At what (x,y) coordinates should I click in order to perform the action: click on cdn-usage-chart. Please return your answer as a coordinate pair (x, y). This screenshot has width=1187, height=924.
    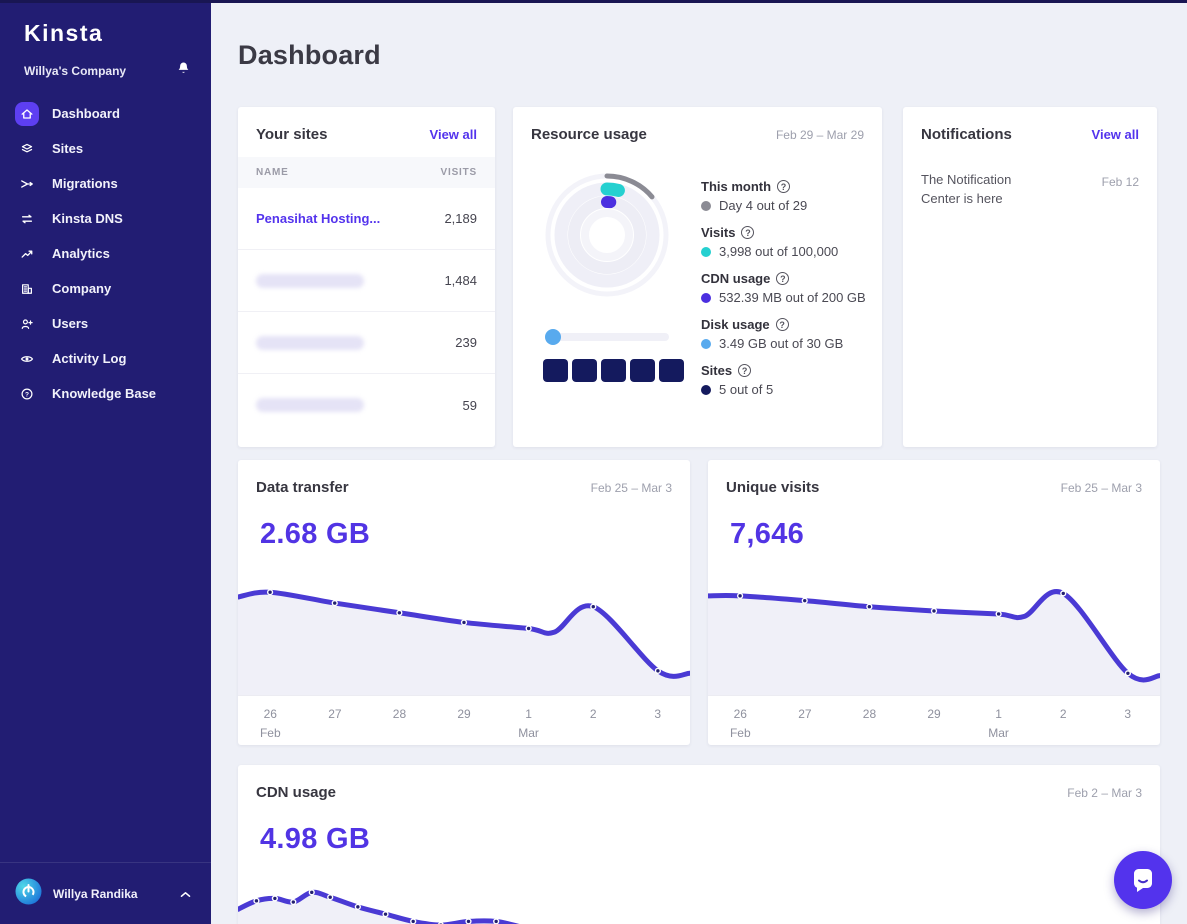
    Looking at the image, I should click on (699, 894).